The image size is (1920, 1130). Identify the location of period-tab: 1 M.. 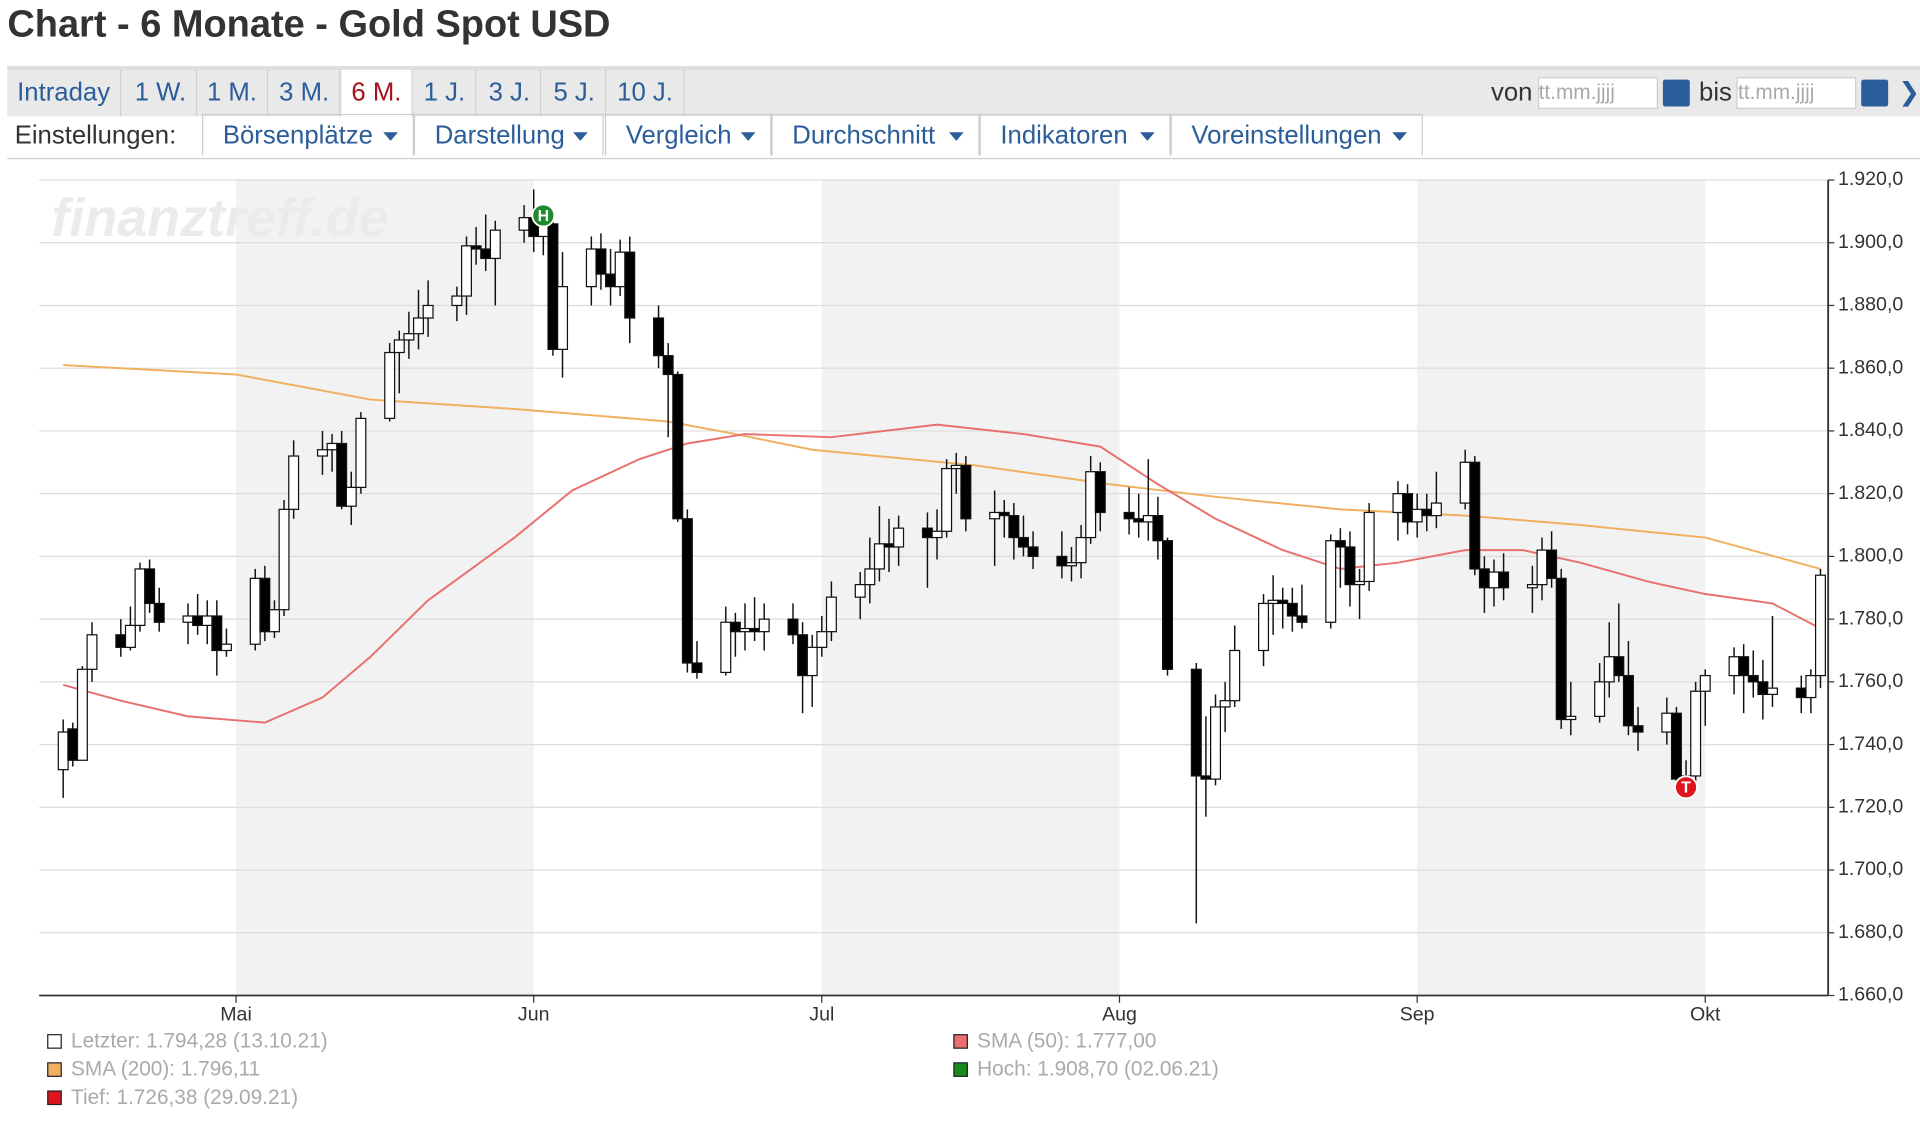
(232, 93).